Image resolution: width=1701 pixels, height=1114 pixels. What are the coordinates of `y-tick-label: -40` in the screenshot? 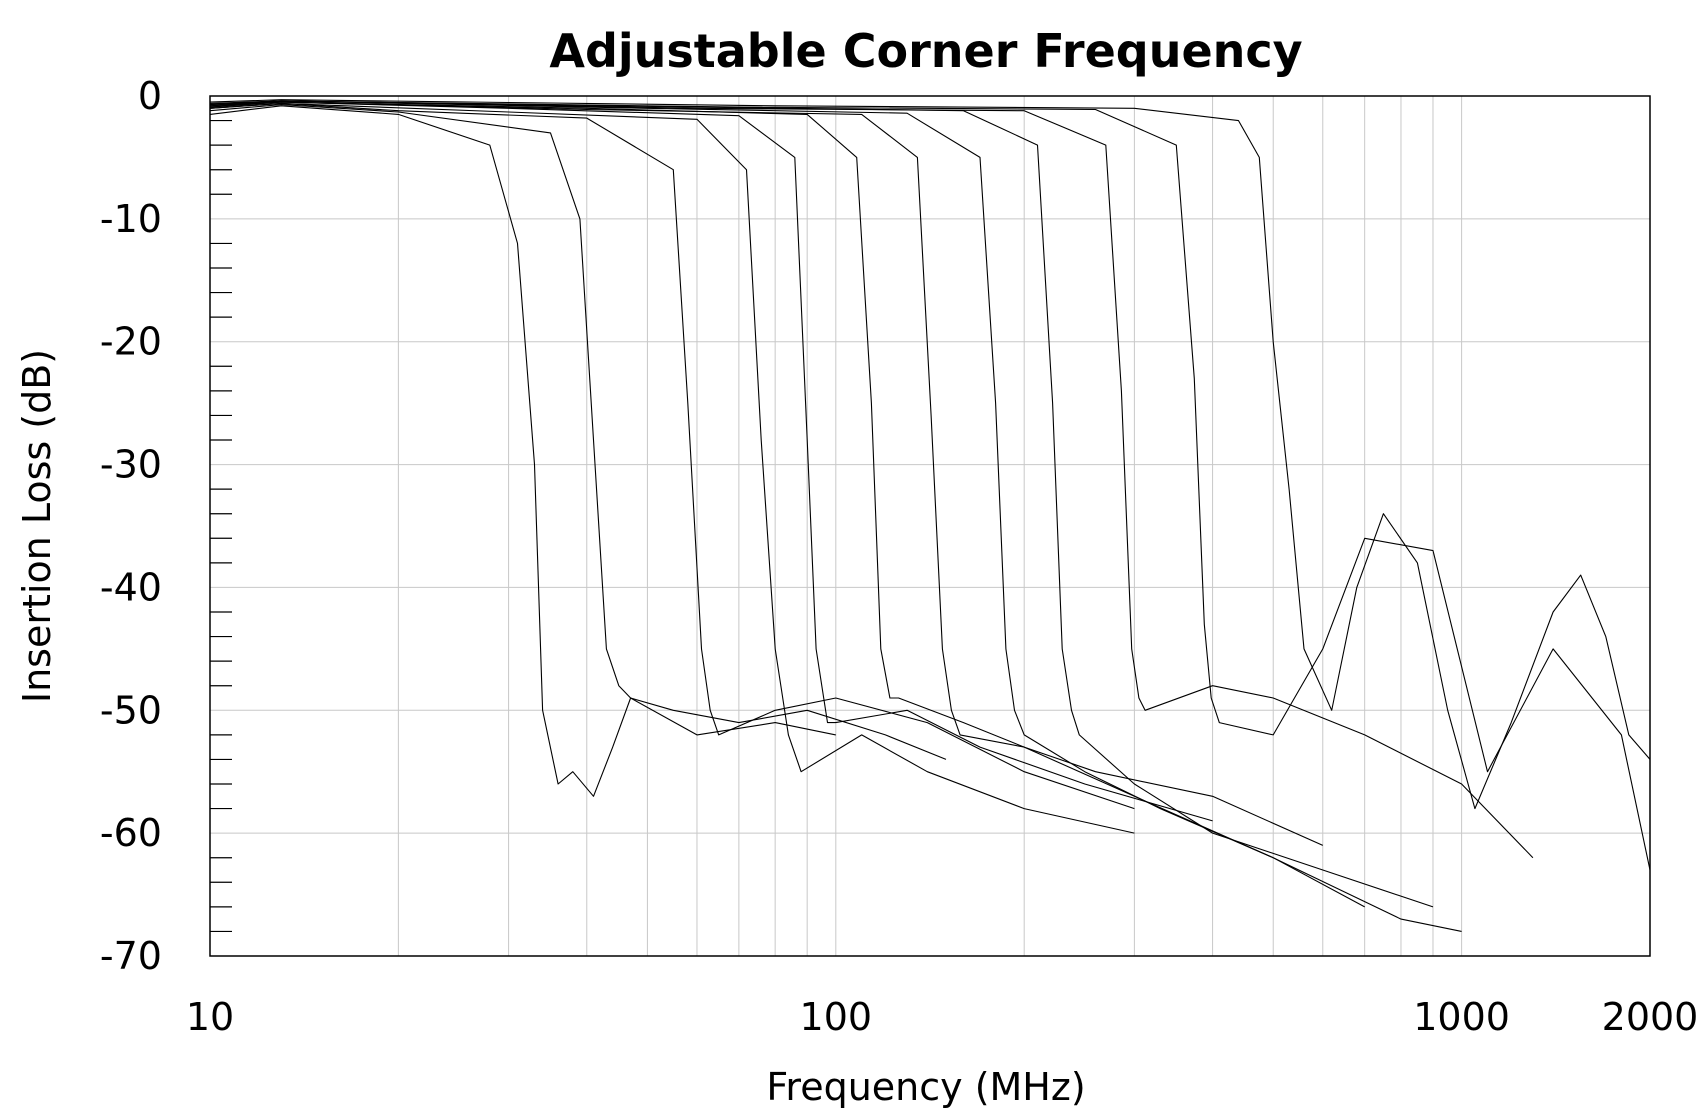 It's located at (131, 587).